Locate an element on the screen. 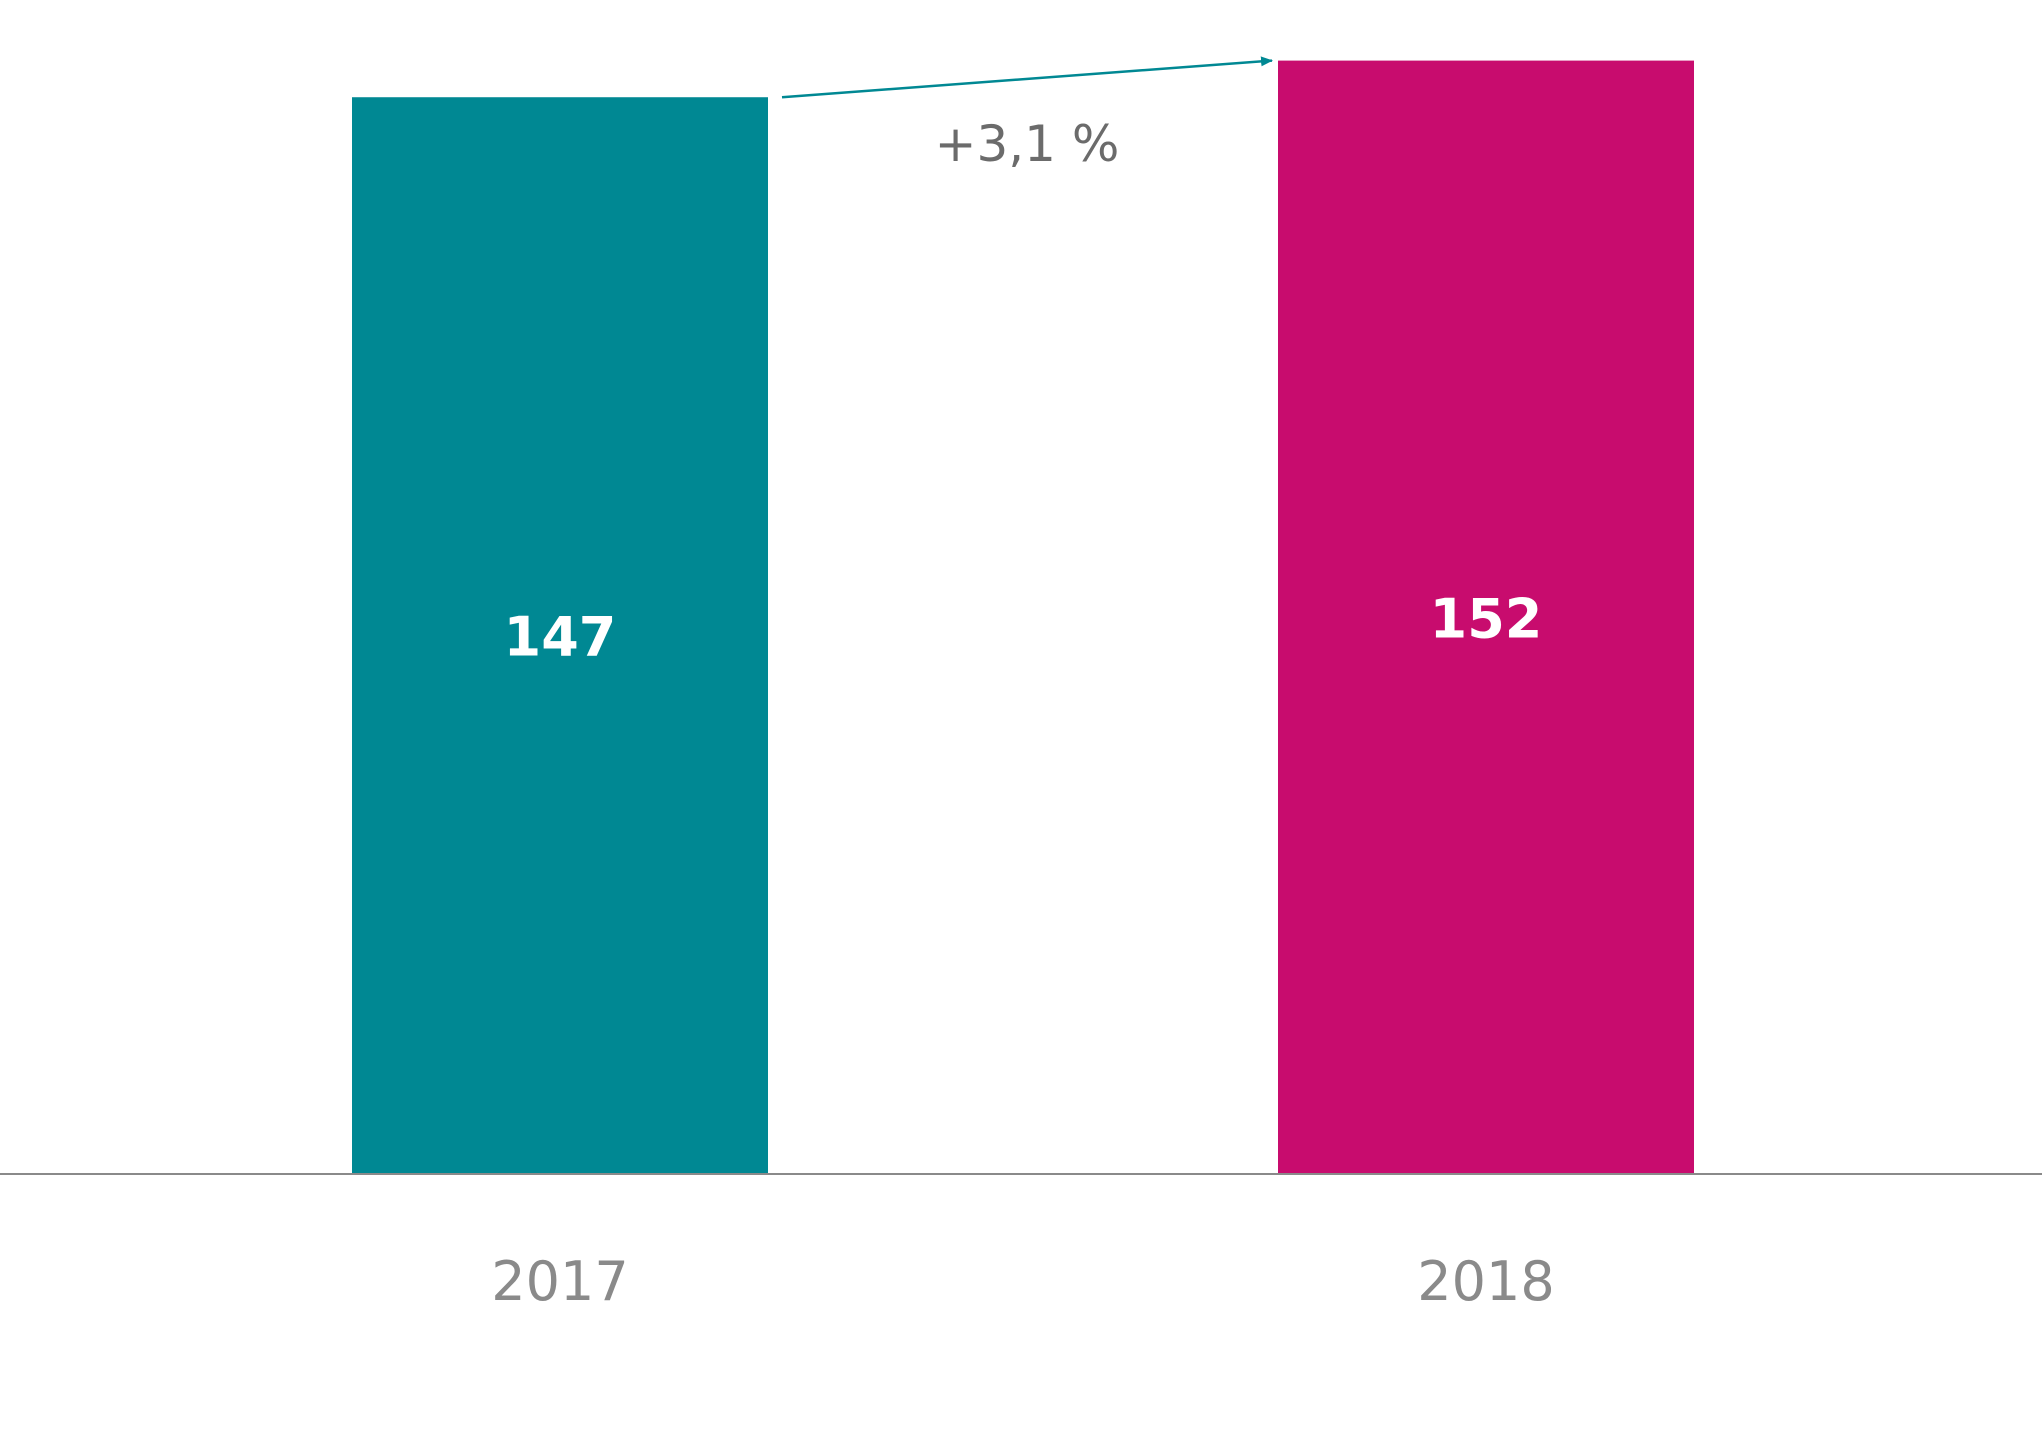 The height and width of the screenshot is (1450, 2042). annotation-layer: +3,1 % is located at coordinates (1027, 114).